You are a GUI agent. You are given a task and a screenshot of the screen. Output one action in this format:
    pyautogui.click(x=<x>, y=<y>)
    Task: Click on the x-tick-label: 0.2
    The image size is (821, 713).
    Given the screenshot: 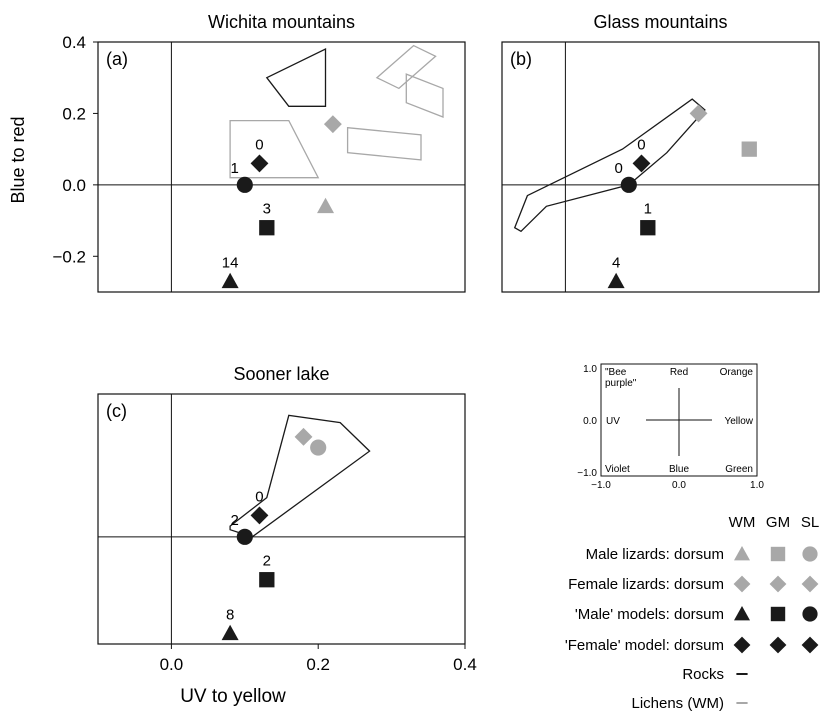 What is the action you would take?
    pyautogui.click(x=318, y=664)
    